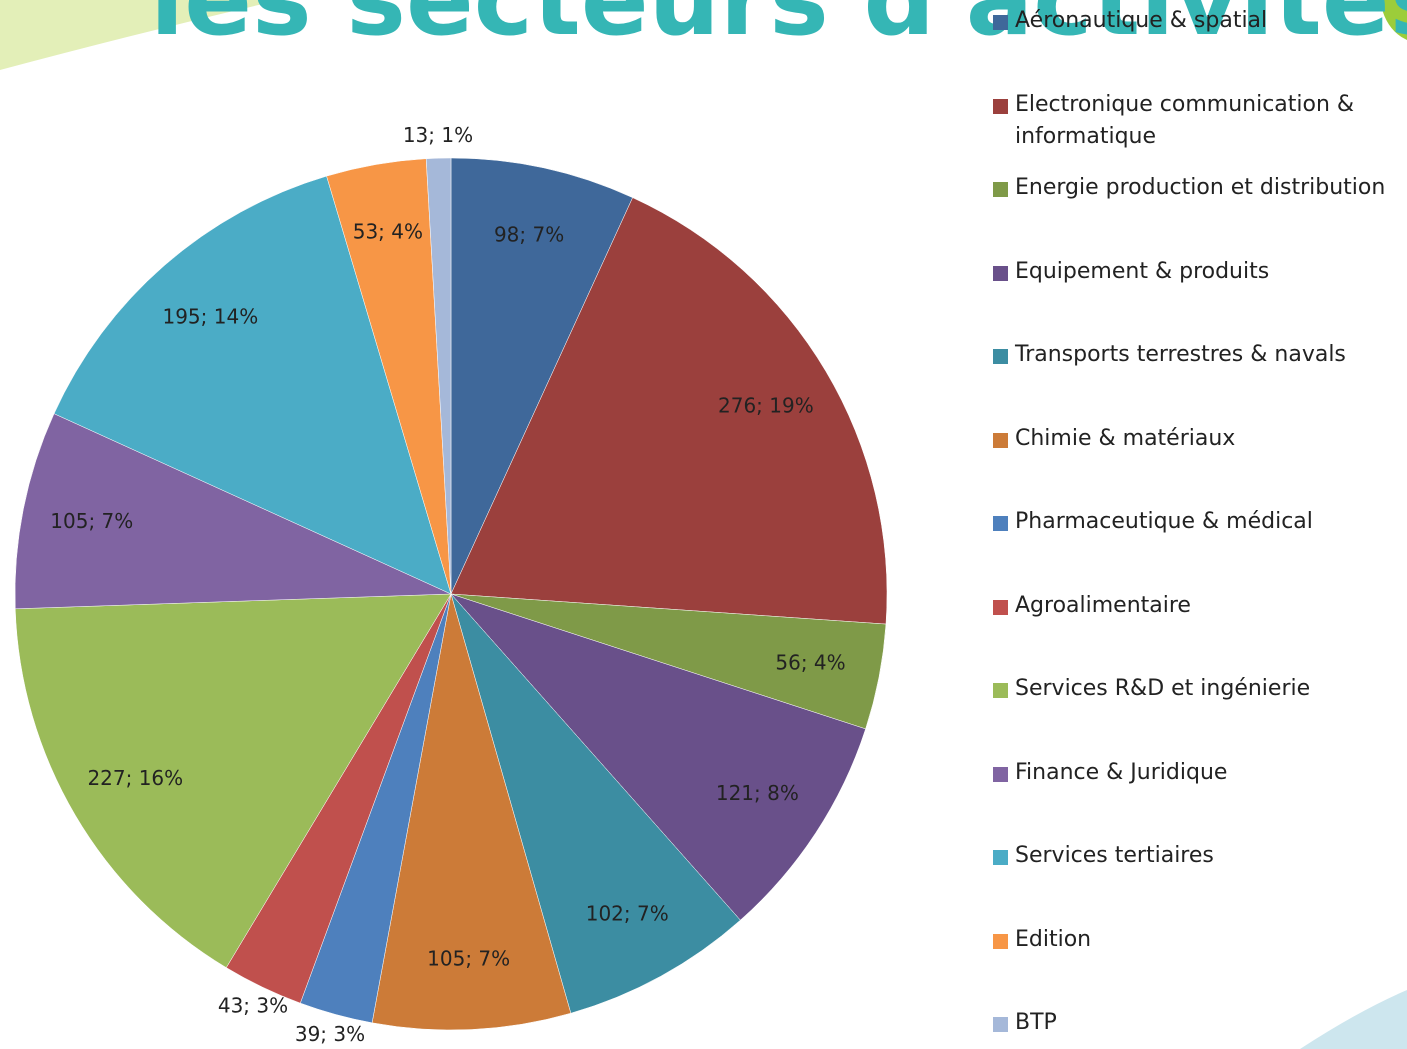 This screenshot has height=1049, width=1407. What do you see at coordinates (1036, 1022) in the screenshot?
I see `legend-label: BTP` at bounding box center [1036, 1022].